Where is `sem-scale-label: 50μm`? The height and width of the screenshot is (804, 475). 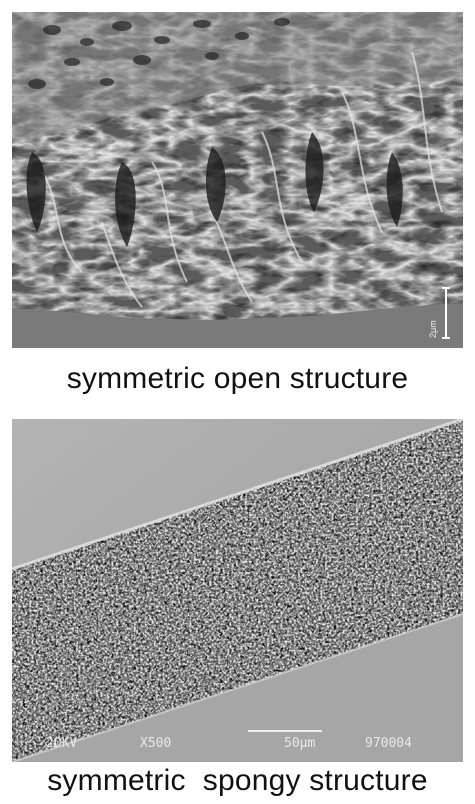 sem-scale-label: 50μm is located at coordinates (300, 743).